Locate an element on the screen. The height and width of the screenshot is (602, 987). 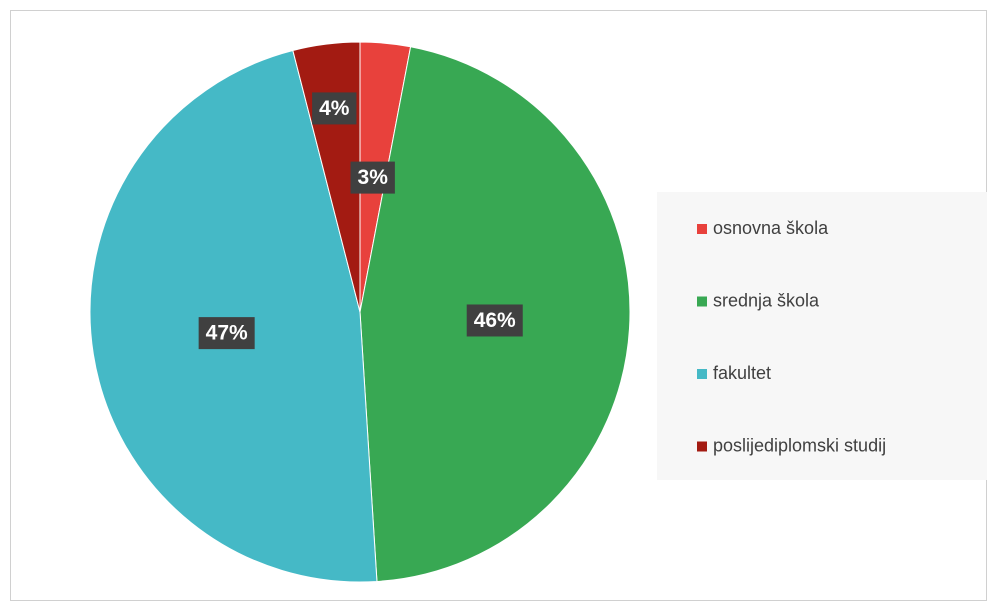
data-label: 4% is located at coordinates (334, 108).